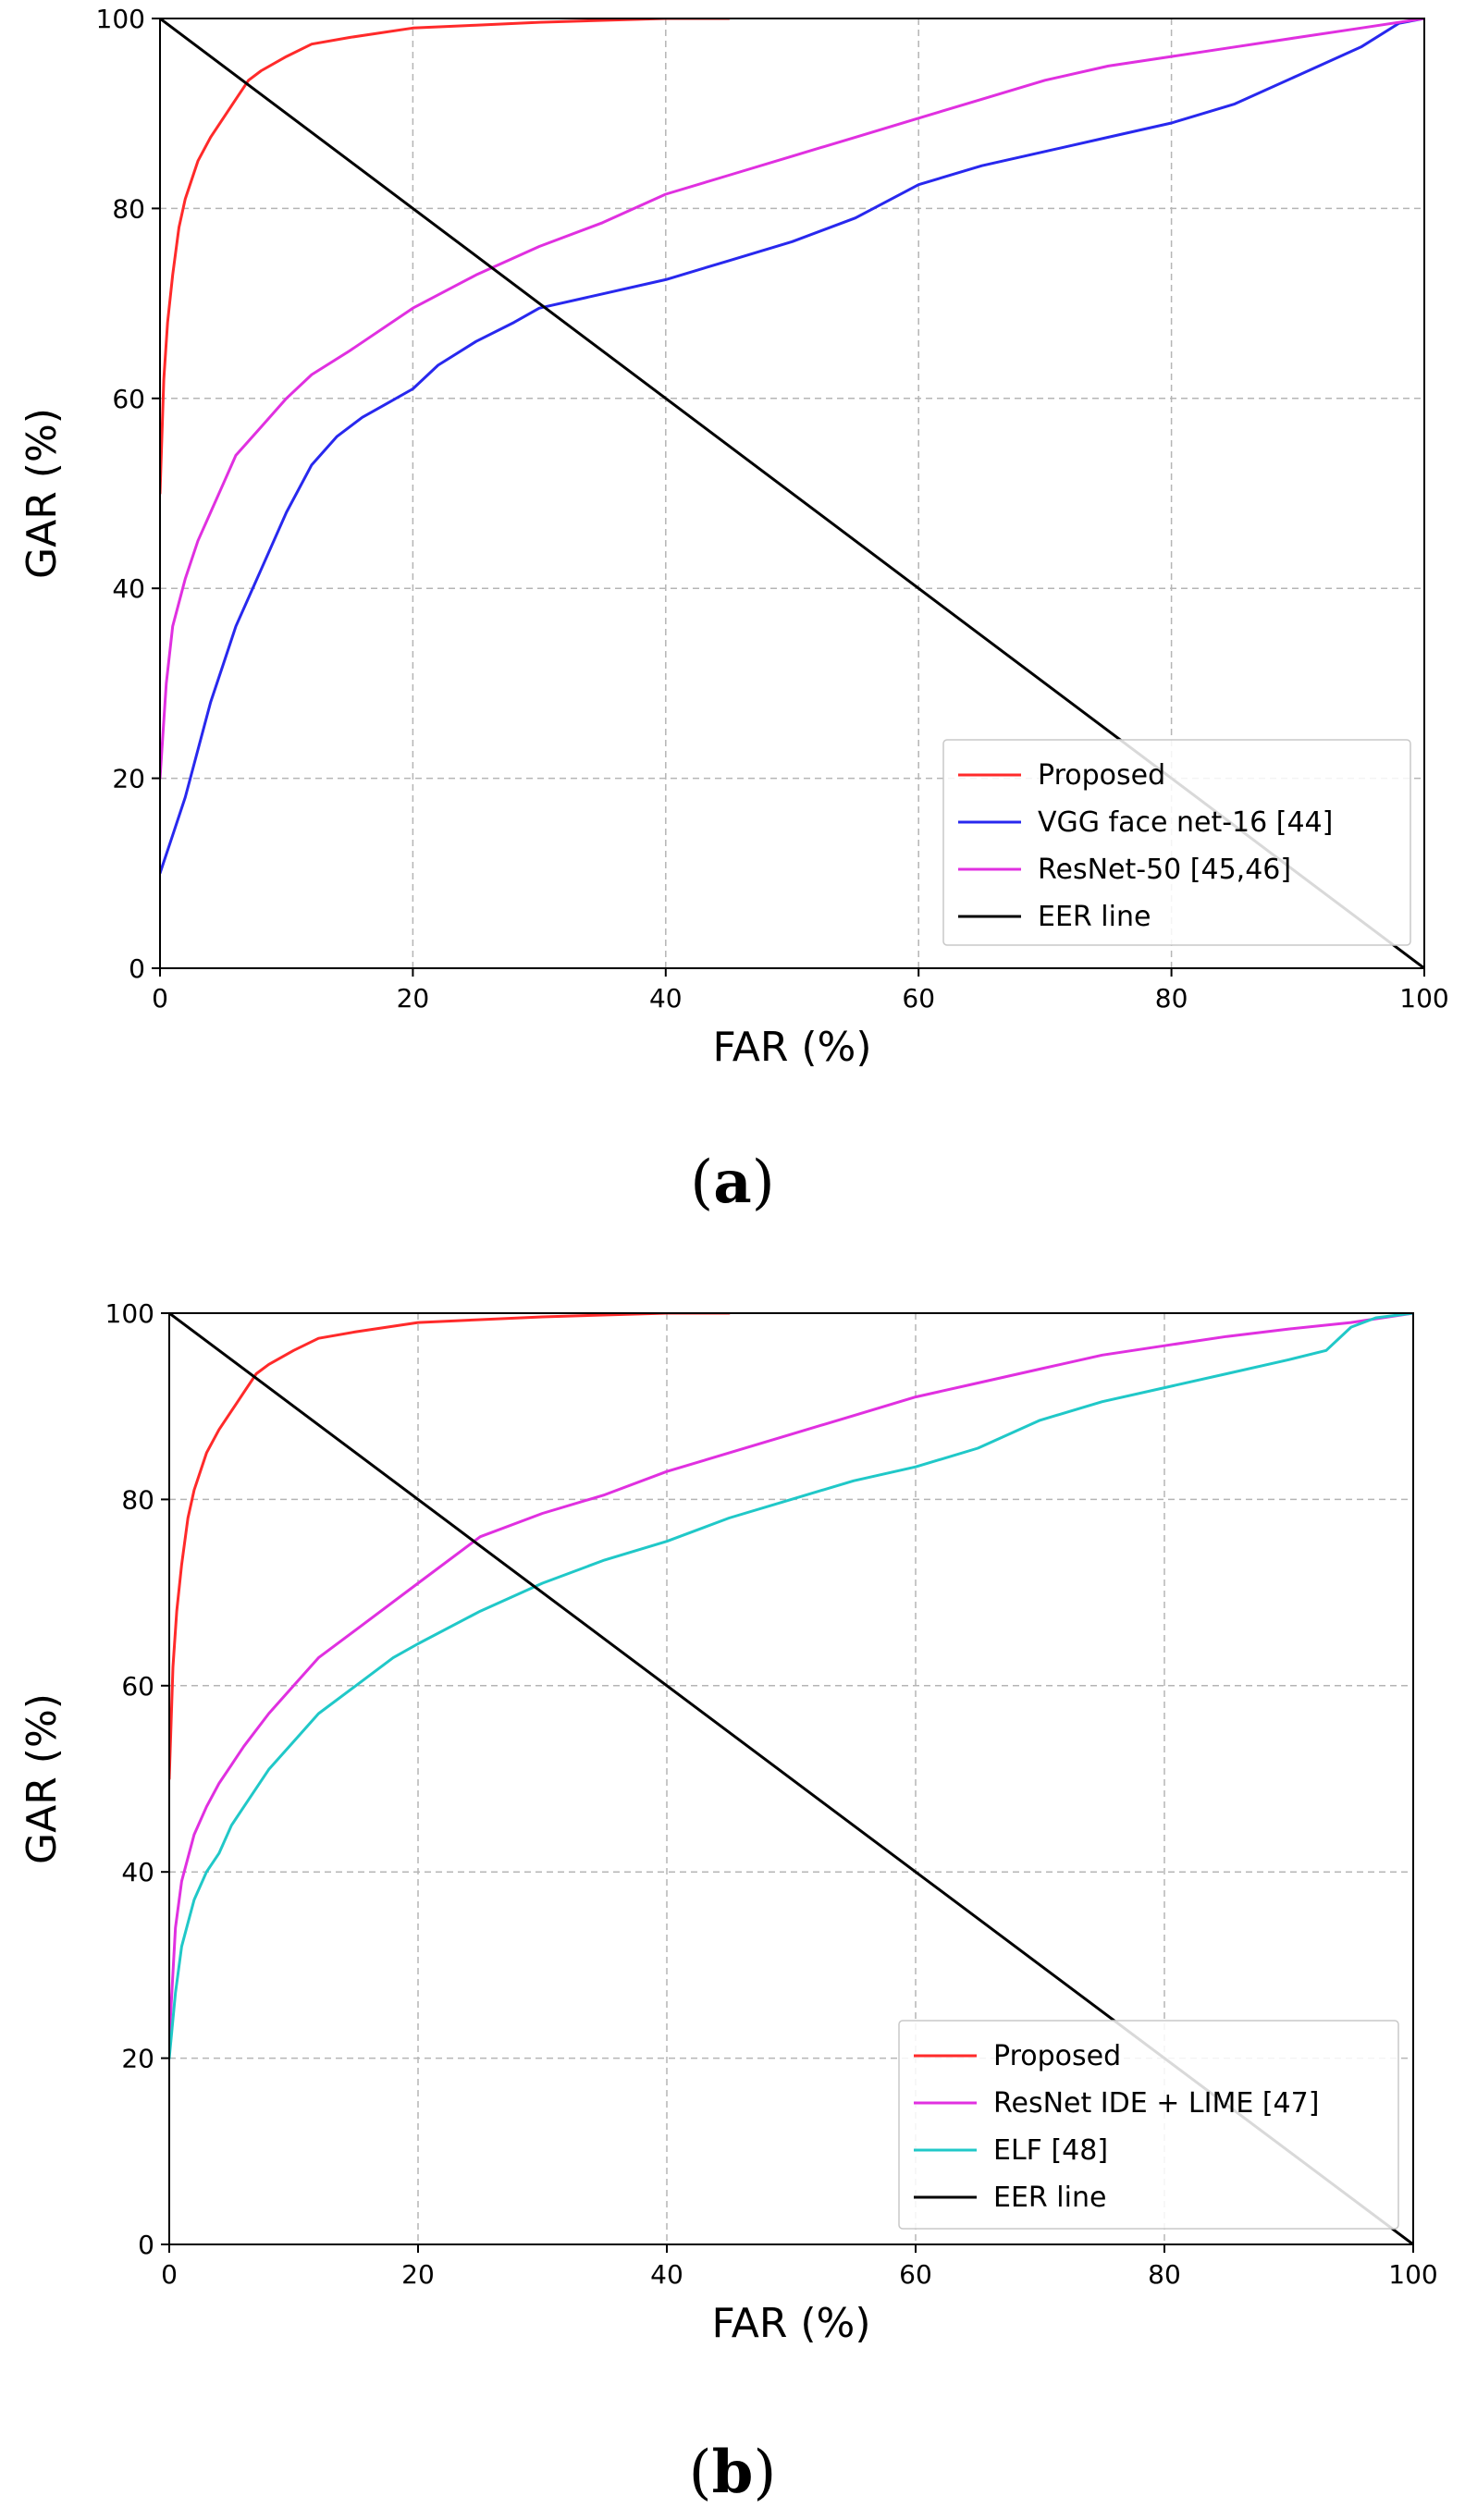 The width and height of the screenshot is (1465, 2520). What do you see at coordinates (1094, 917) in the screenshot?
I see `legend-entry-a-eer: EER line` at bounding box center [1094, 917].